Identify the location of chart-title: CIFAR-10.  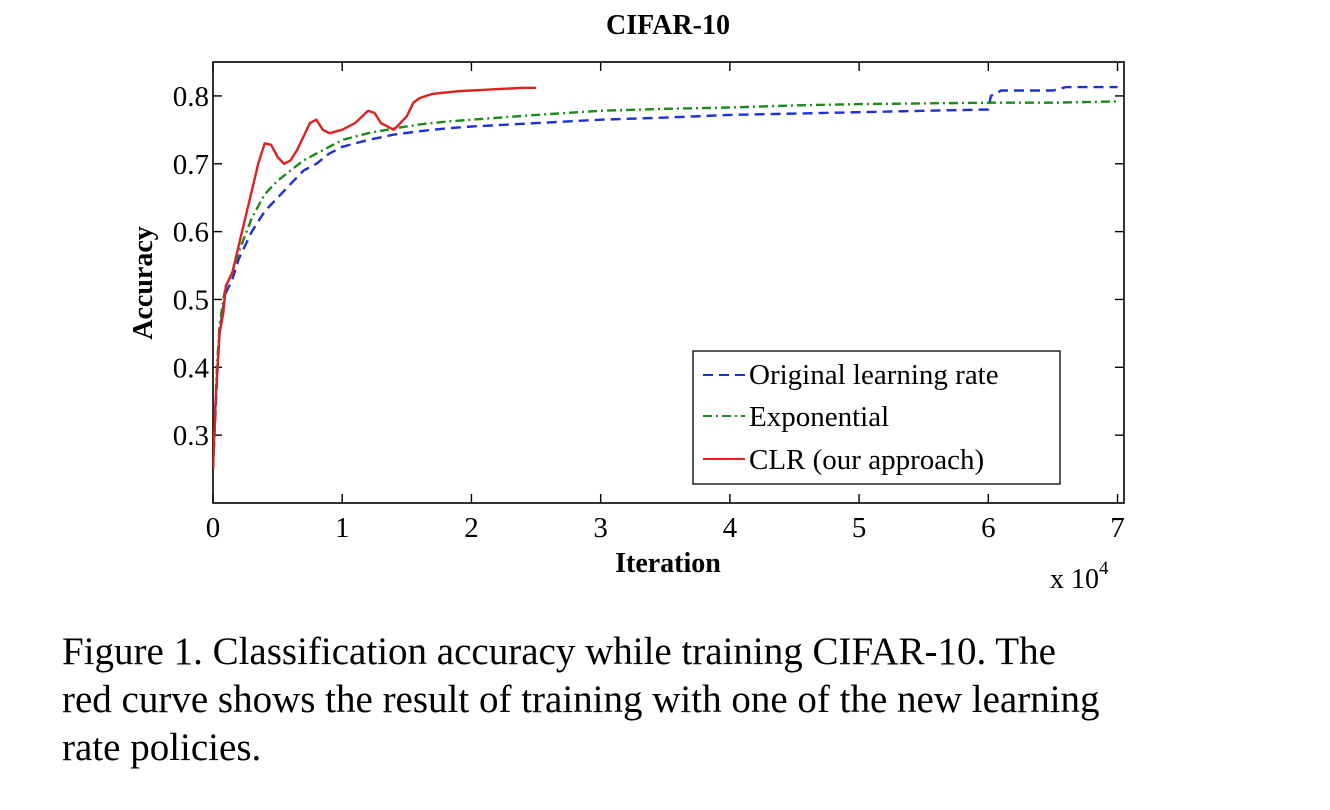
(668, 25).